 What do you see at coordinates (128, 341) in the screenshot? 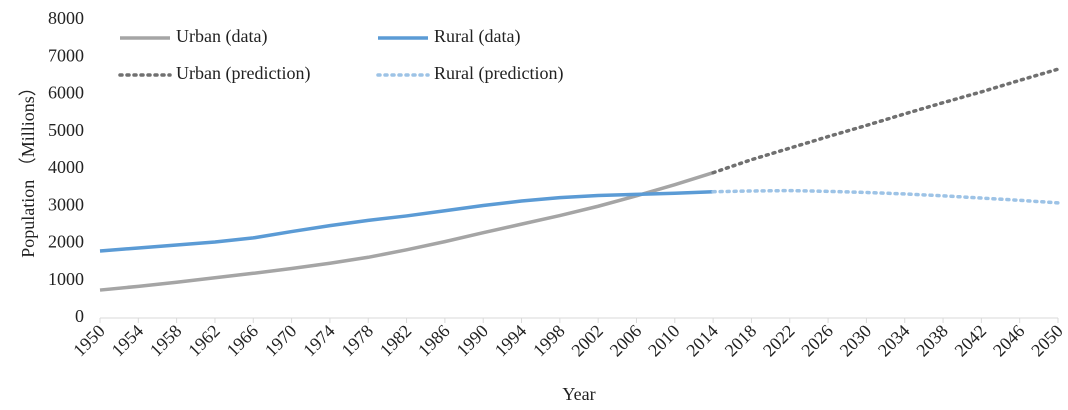
I see `x-tick-label: 1954` at bounding box center [128, 341].